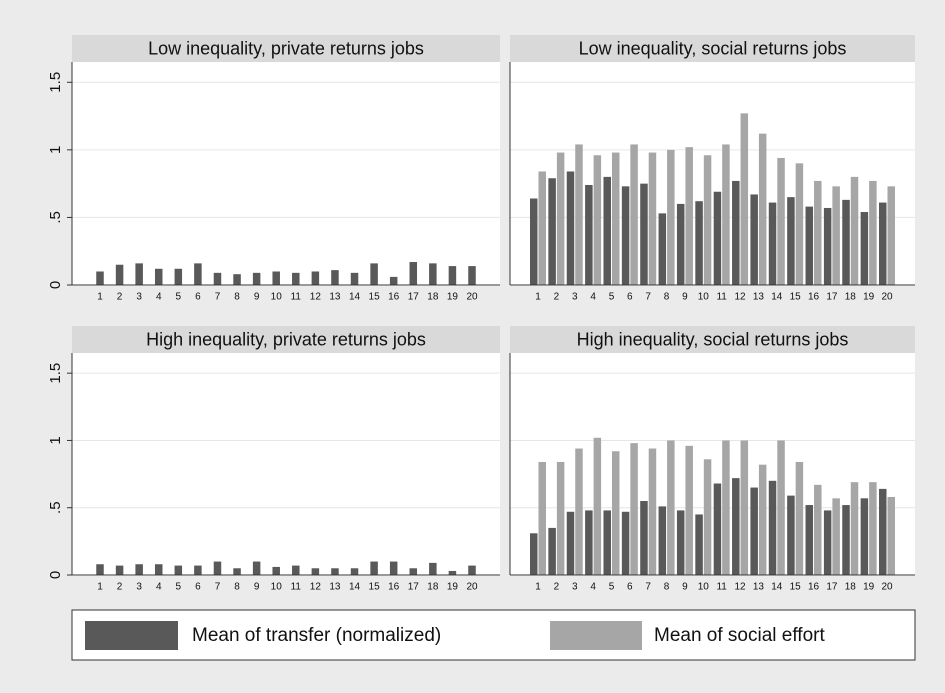  I want to click on y-tick-label: .5, so click(55, 217).